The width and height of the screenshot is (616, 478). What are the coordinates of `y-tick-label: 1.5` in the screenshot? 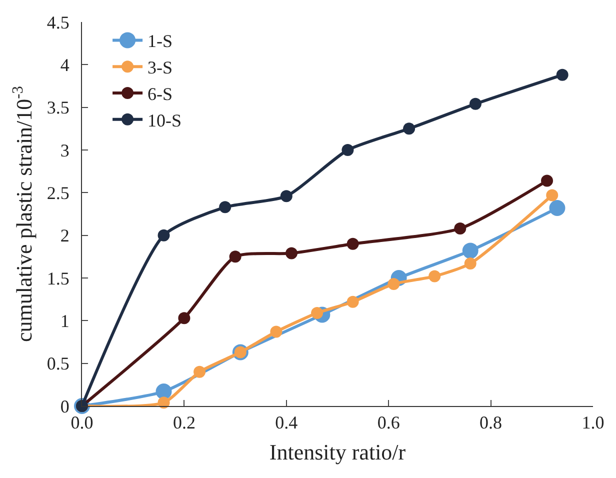 It's located at (58, 278).